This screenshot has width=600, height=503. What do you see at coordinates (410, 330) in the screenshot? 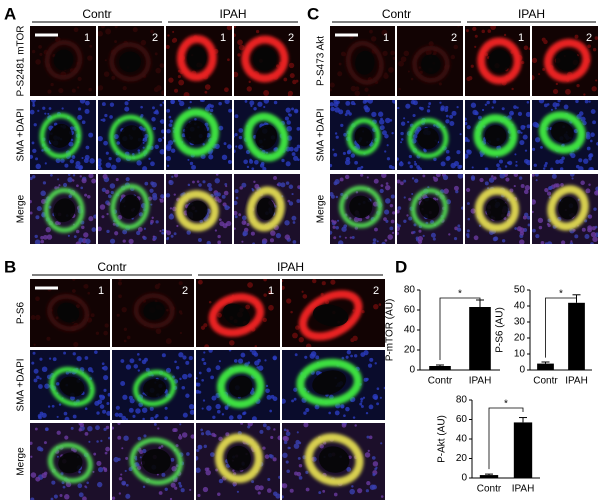
I see `y-tick-label: 40` at bounding box center [410, 330].